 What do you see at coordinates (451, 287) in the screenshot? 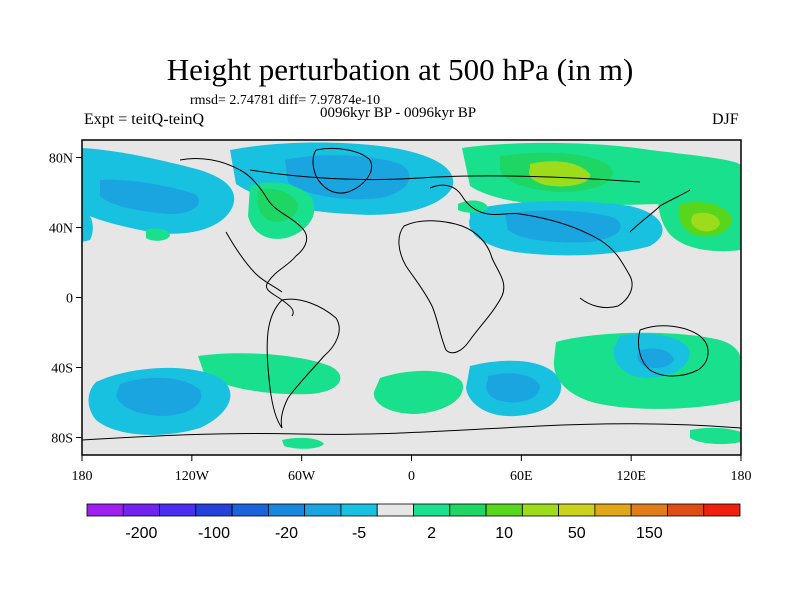
I see `coastline-africa` at bounding box center [451, 287].